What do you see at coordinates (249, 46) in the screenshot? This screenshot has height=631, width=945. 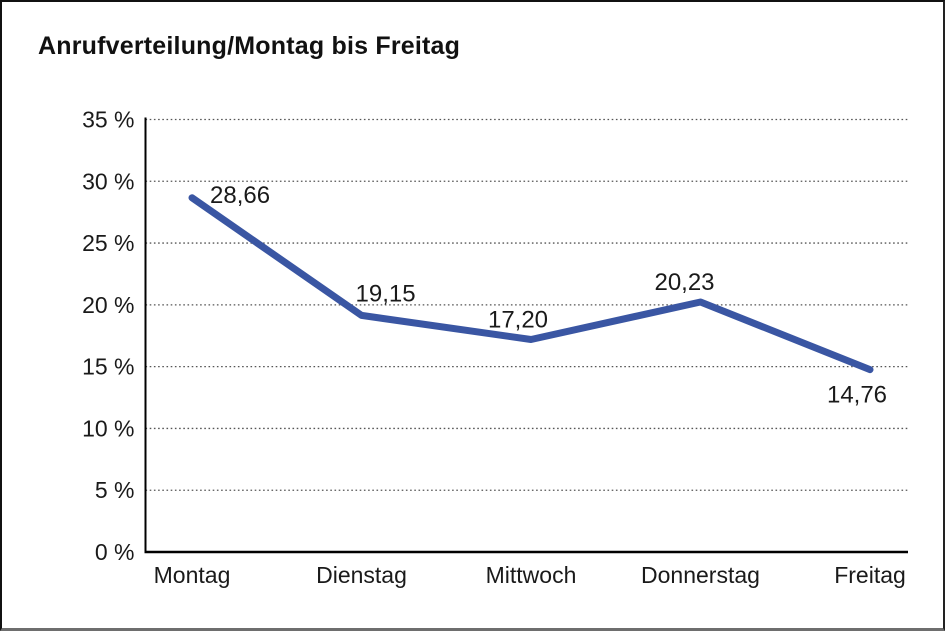 I see `chart-title: Anrufverteilung/Montag bis Freitag` at bounding box center [249, 46].